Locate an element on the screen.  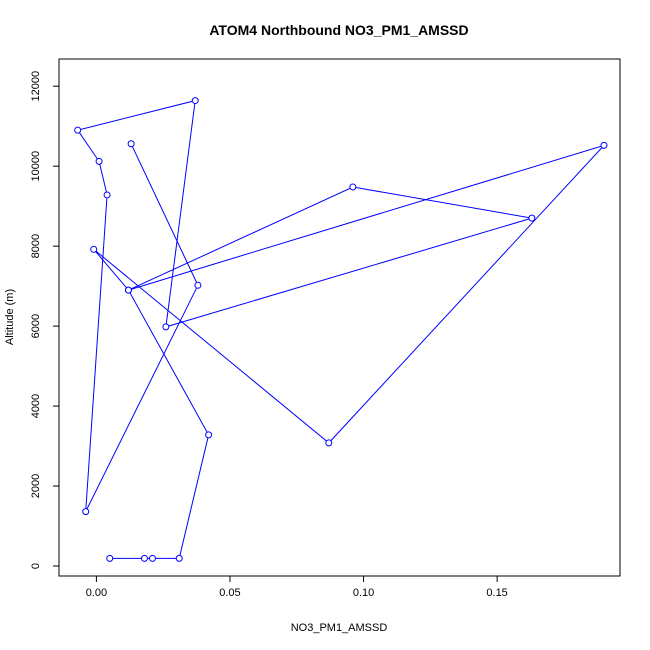
chart-title: ATOM4 Northbound NO3_PM1_AMSSD is located at coordinates (338, 30).